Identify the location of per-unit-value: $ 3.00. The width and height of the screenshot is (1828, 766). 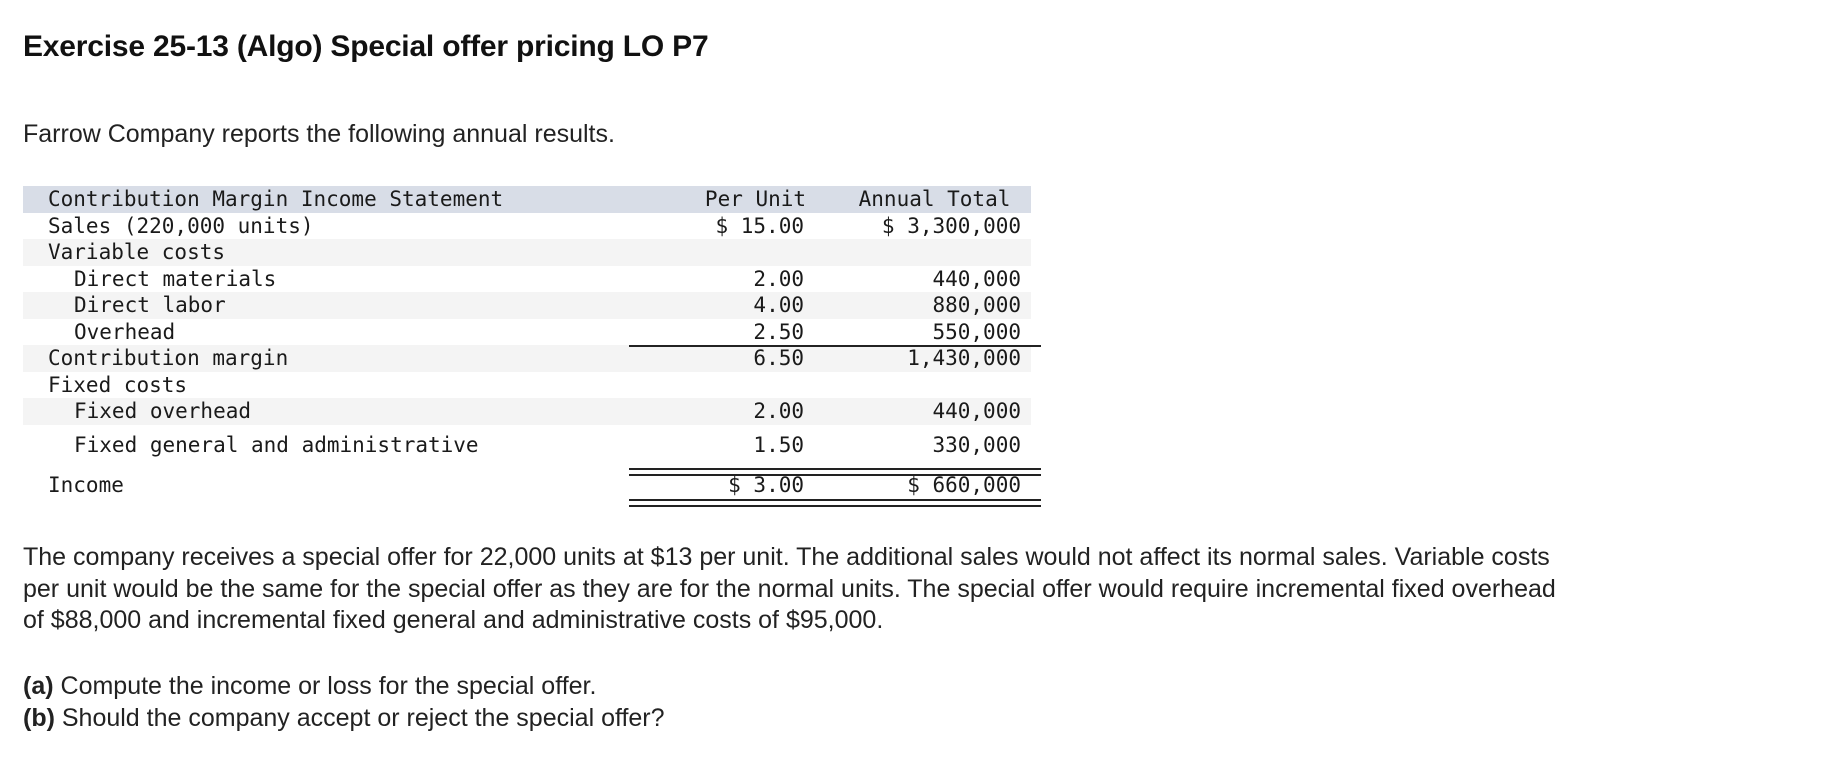
(721, 487).